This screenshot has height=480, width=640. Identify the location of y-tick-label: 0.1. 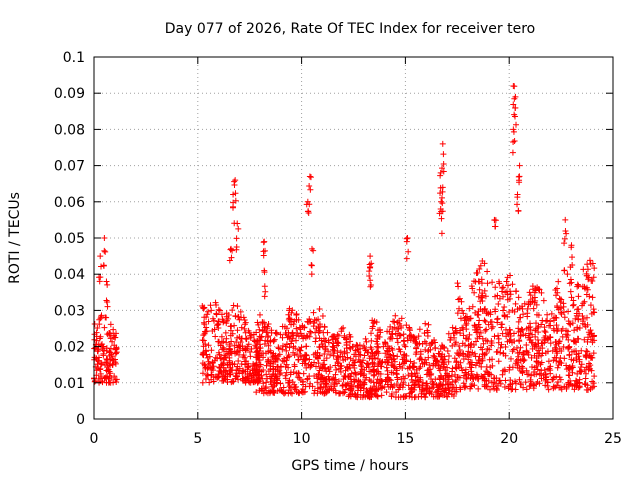
(74, 58).